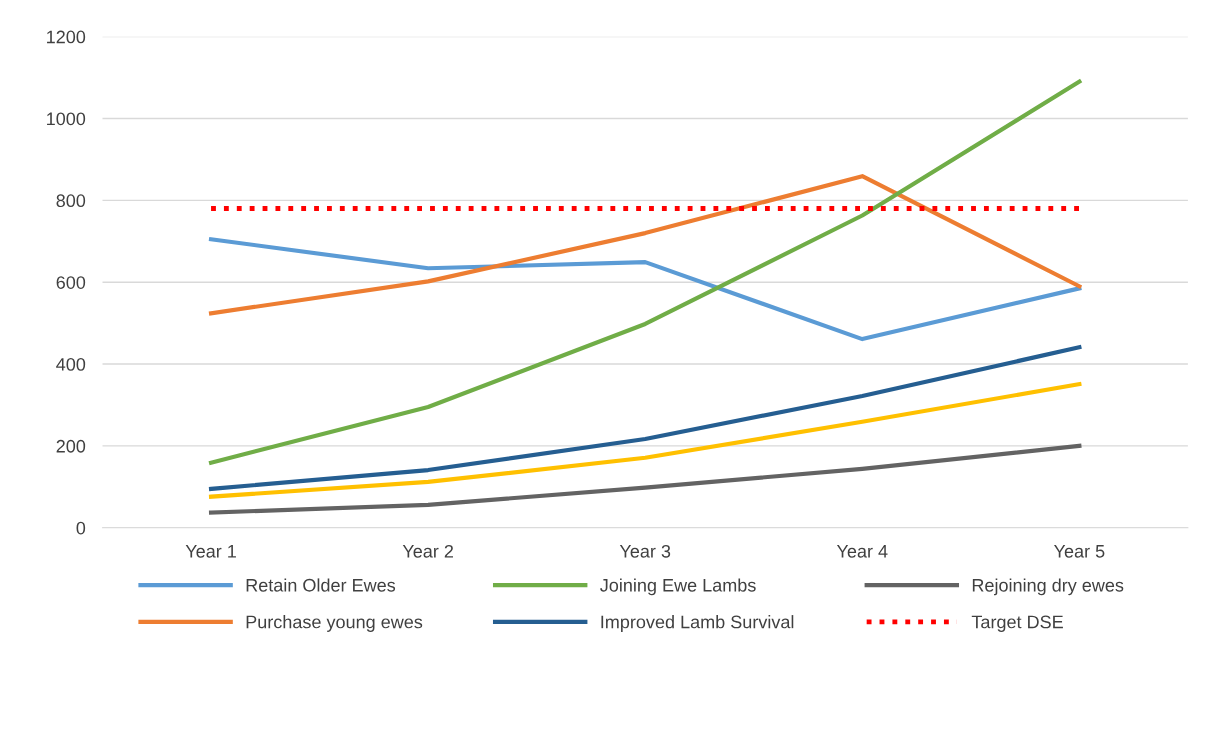  I want to click on x-tick-label: Year 4, so click(862, 551).